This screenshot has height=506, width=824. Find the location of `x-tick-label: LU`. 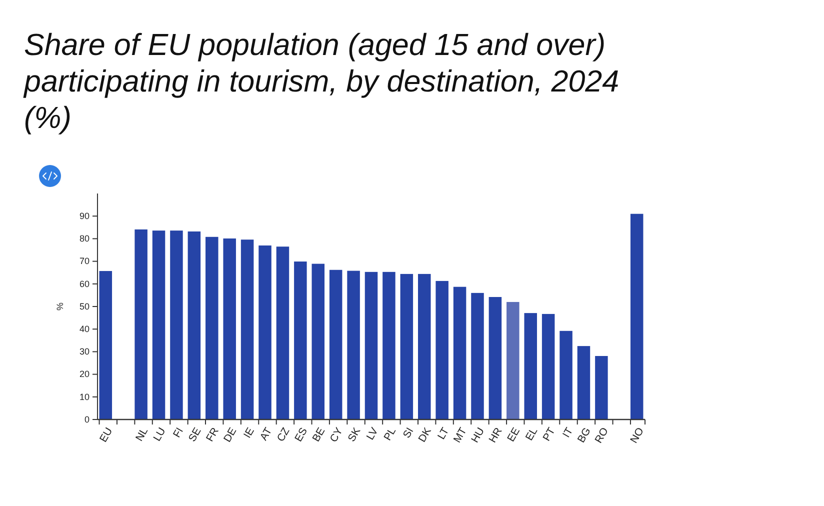

x-tick-label: LU is located at coordinates (159, 435).